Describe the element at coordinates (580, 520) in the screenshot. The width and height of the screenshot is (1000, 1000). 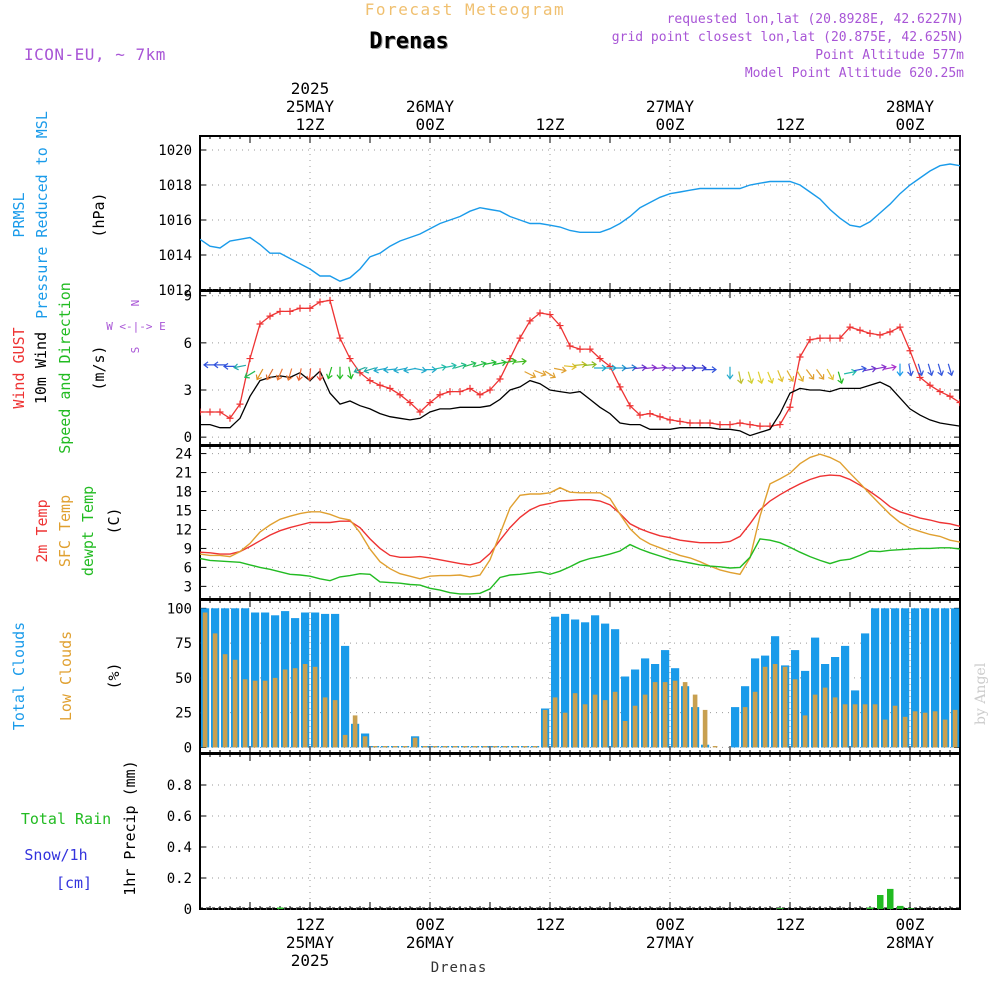
I see `temp-2m-line` at that location.